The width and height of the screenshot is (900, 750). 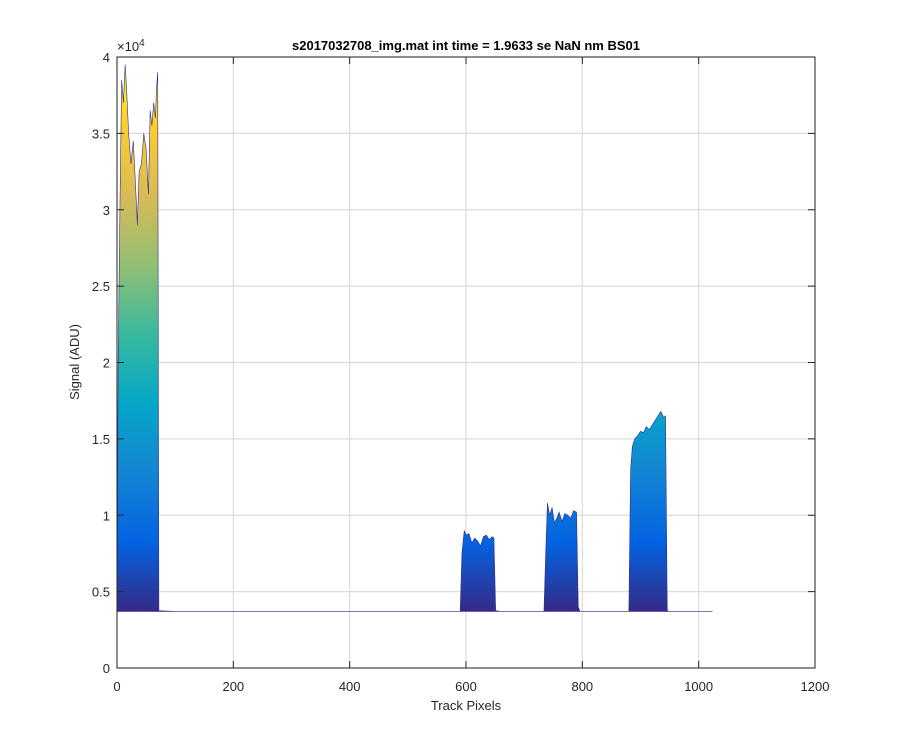 What do you see at coordinates (106, 57) in the screenshot?
I see `y-tick-label: 4` at bounding box center [106, 57].